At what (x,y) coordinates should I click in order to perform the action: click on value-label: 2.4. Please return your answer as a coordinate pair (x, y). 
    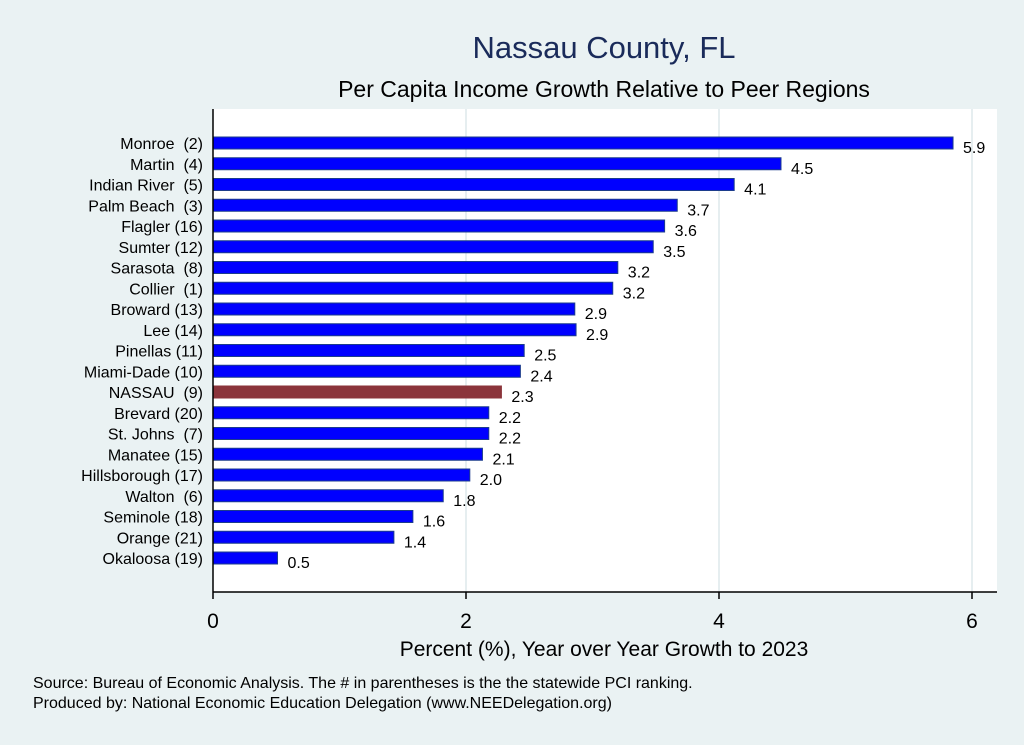
    Looking at the image, I should click on (541, 376).